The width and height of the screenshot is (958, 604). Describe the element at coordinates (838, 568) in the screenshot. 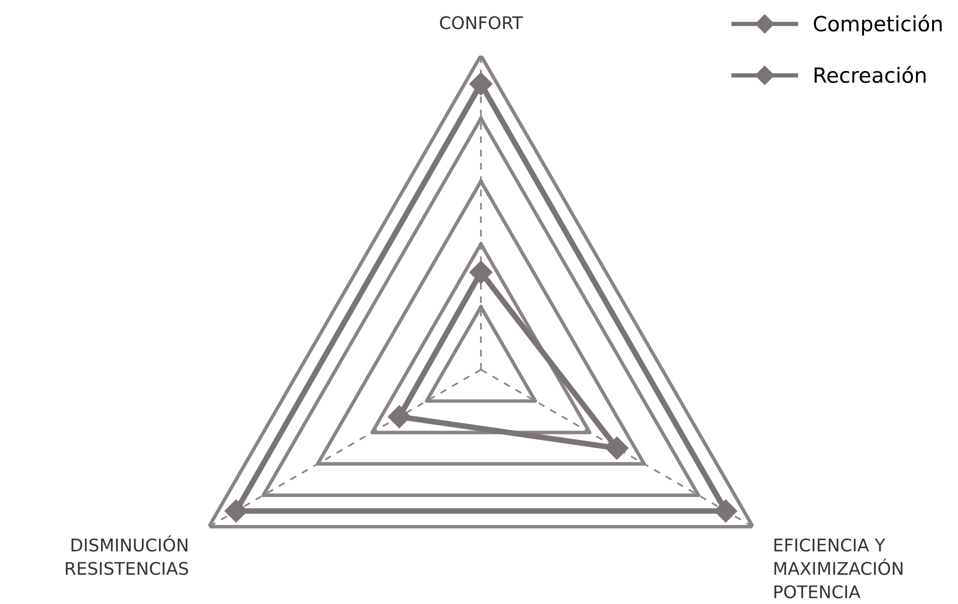

I see `spoke-label: EFICIENCIA Y MAXIMIZACIÓN POTENCIA` at that location.